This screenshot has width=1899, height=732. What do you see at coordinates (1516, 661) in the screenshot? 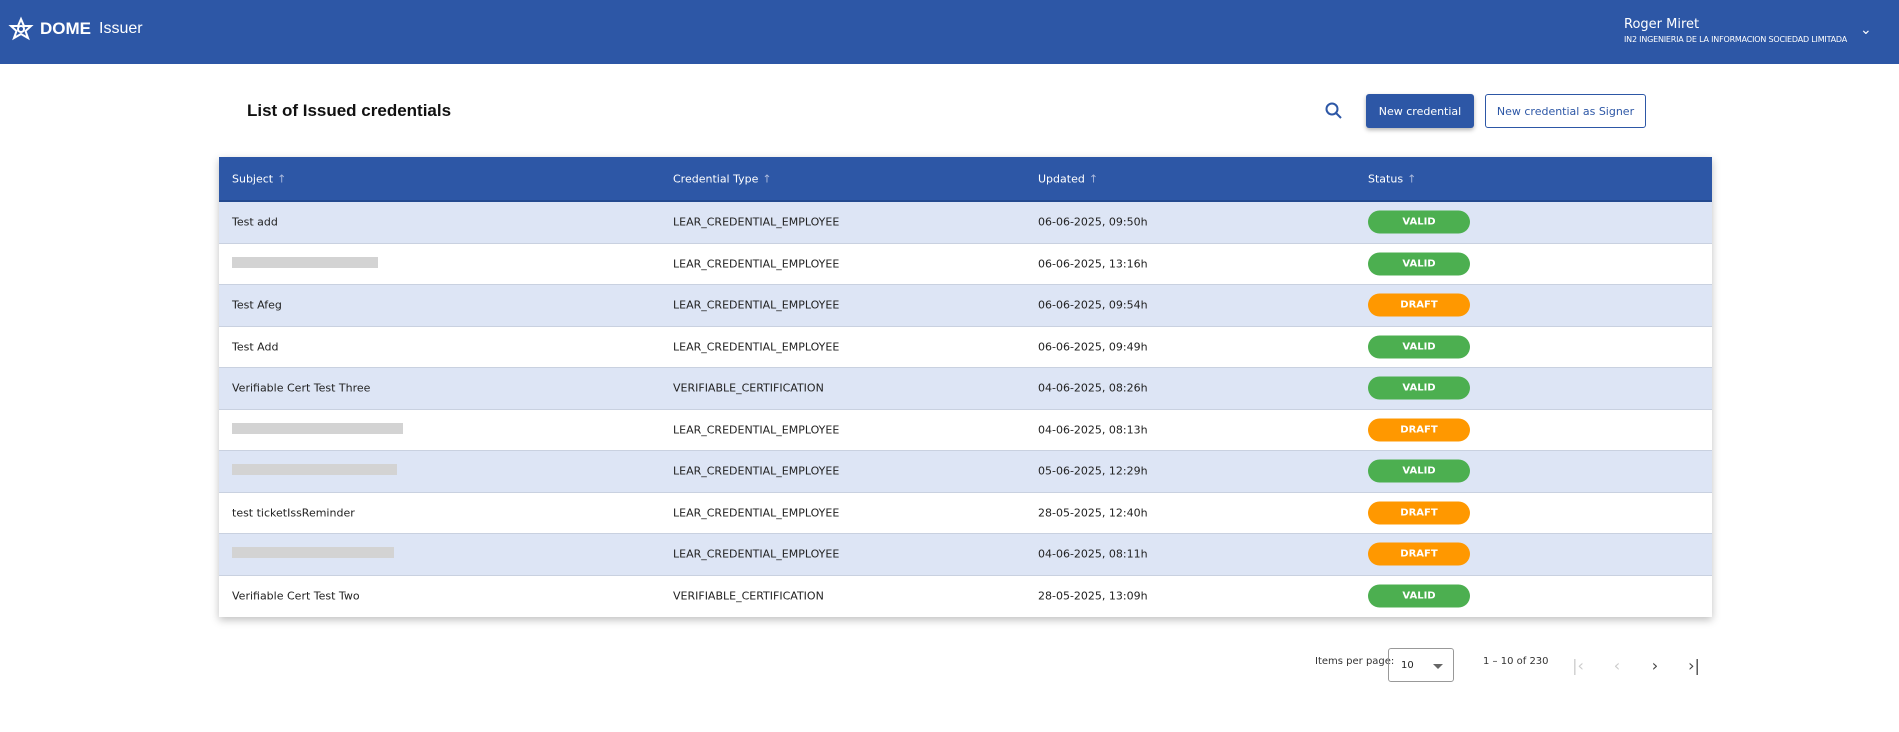
I see `page-range: 1 – 10 of 230` at bounding box center [1516, 661].